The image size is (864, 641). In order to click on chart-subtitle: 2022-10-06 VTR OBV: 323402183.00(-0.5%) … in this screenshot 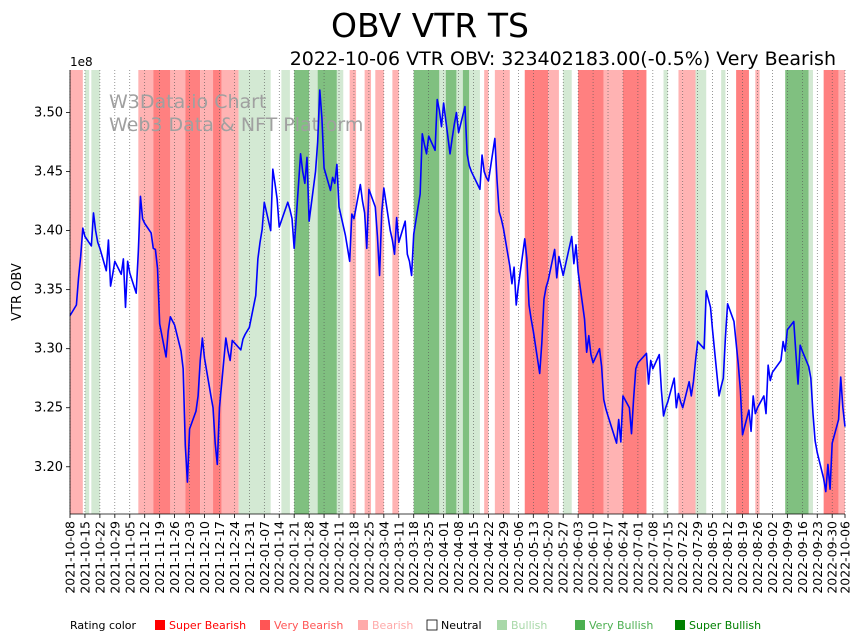, I will do `click(563, 59)`.